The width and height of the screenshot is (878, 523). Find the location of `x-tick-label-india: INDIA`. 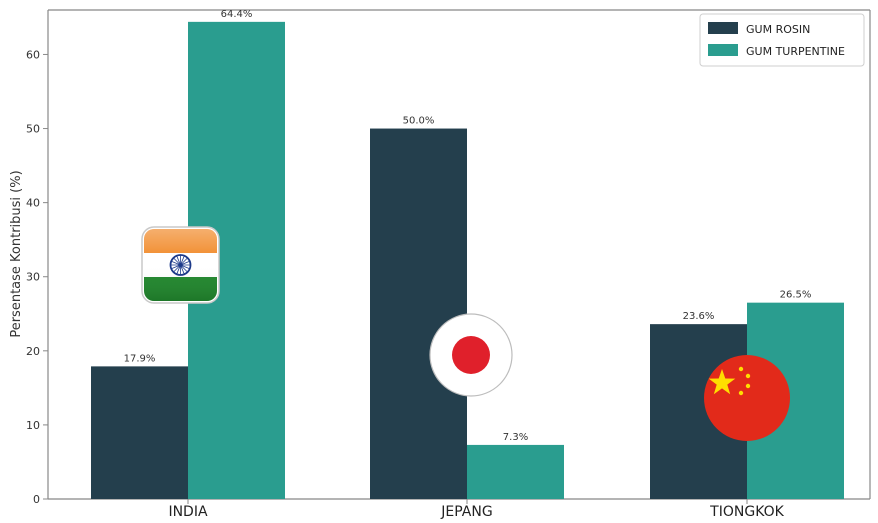

x-tick-label-india: INDIA is located at coordinates (188, 511).